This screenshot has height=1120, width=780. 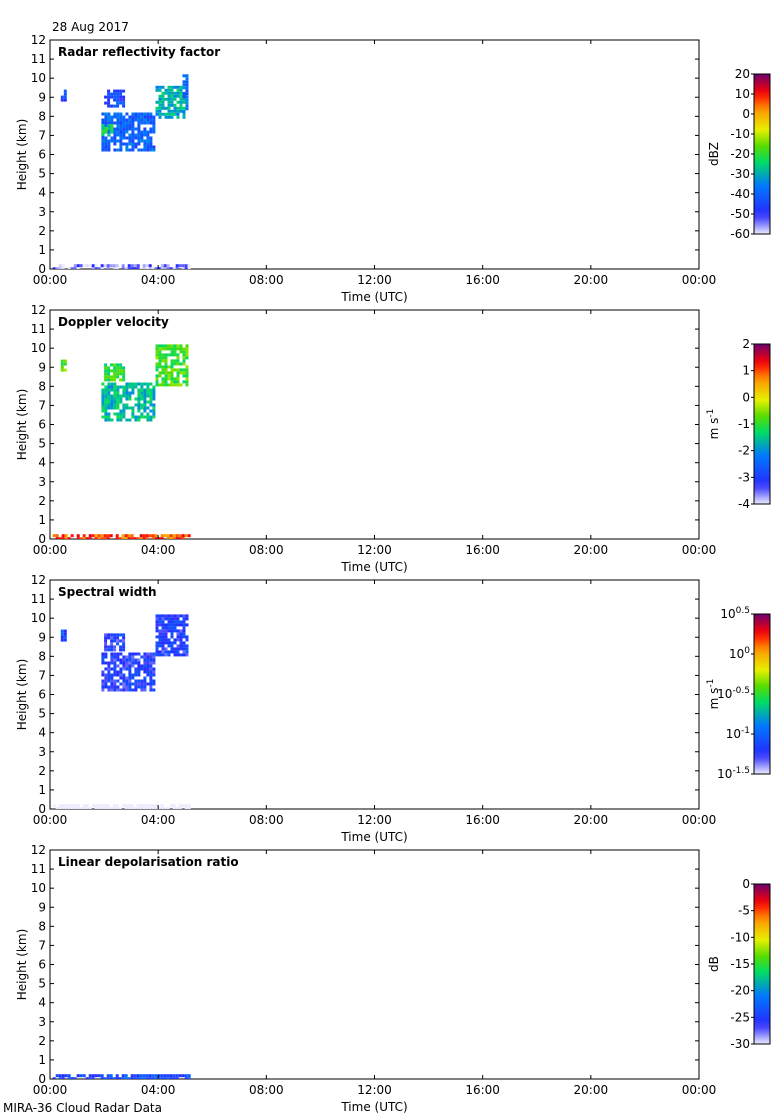 What do you see at coordinates (762, 154) in the screenshot?
I see `colorbar` at bounding box center [762, 154].